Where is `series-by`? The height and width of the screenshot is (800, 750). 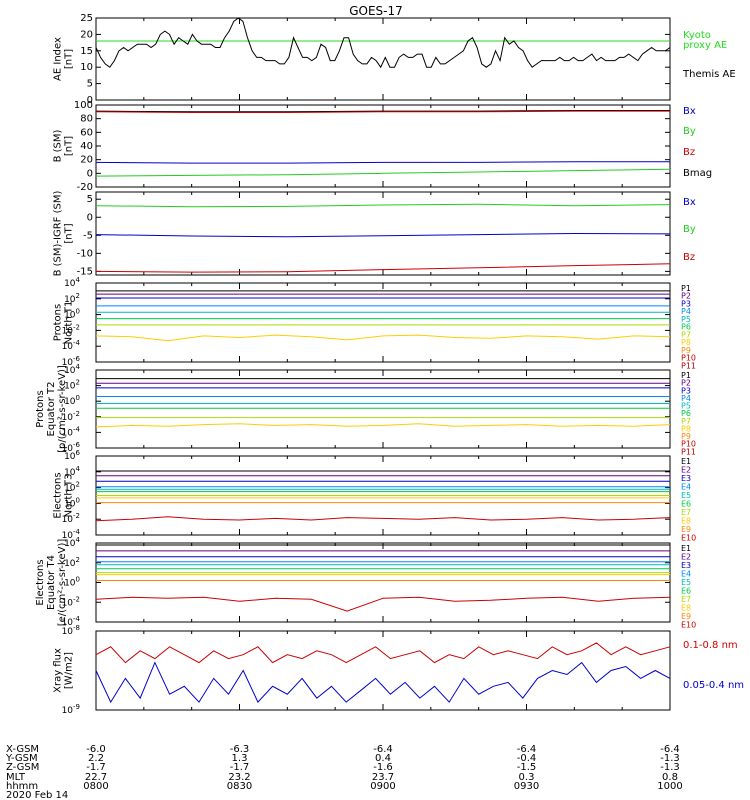 series-by is located at coordinates (383, 205).